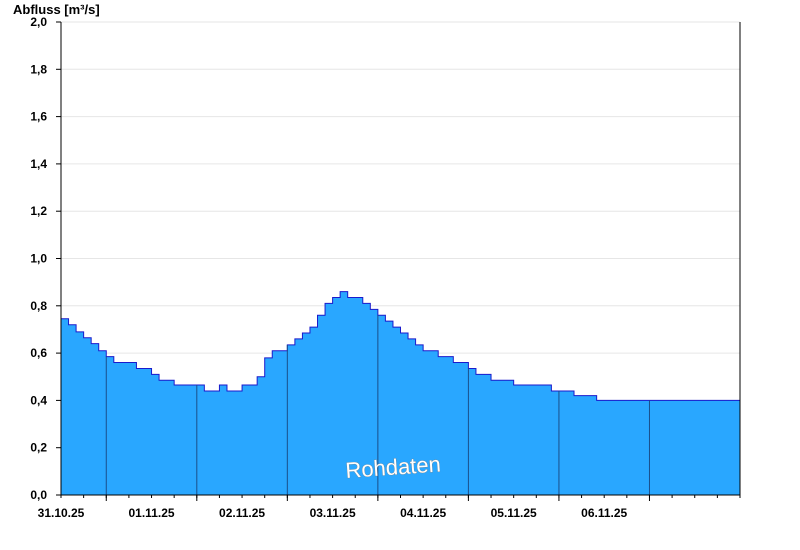  Describe the element at coordinates (38, 306) in the screenshot. I see `y-tick-label: 0,8` at that location.